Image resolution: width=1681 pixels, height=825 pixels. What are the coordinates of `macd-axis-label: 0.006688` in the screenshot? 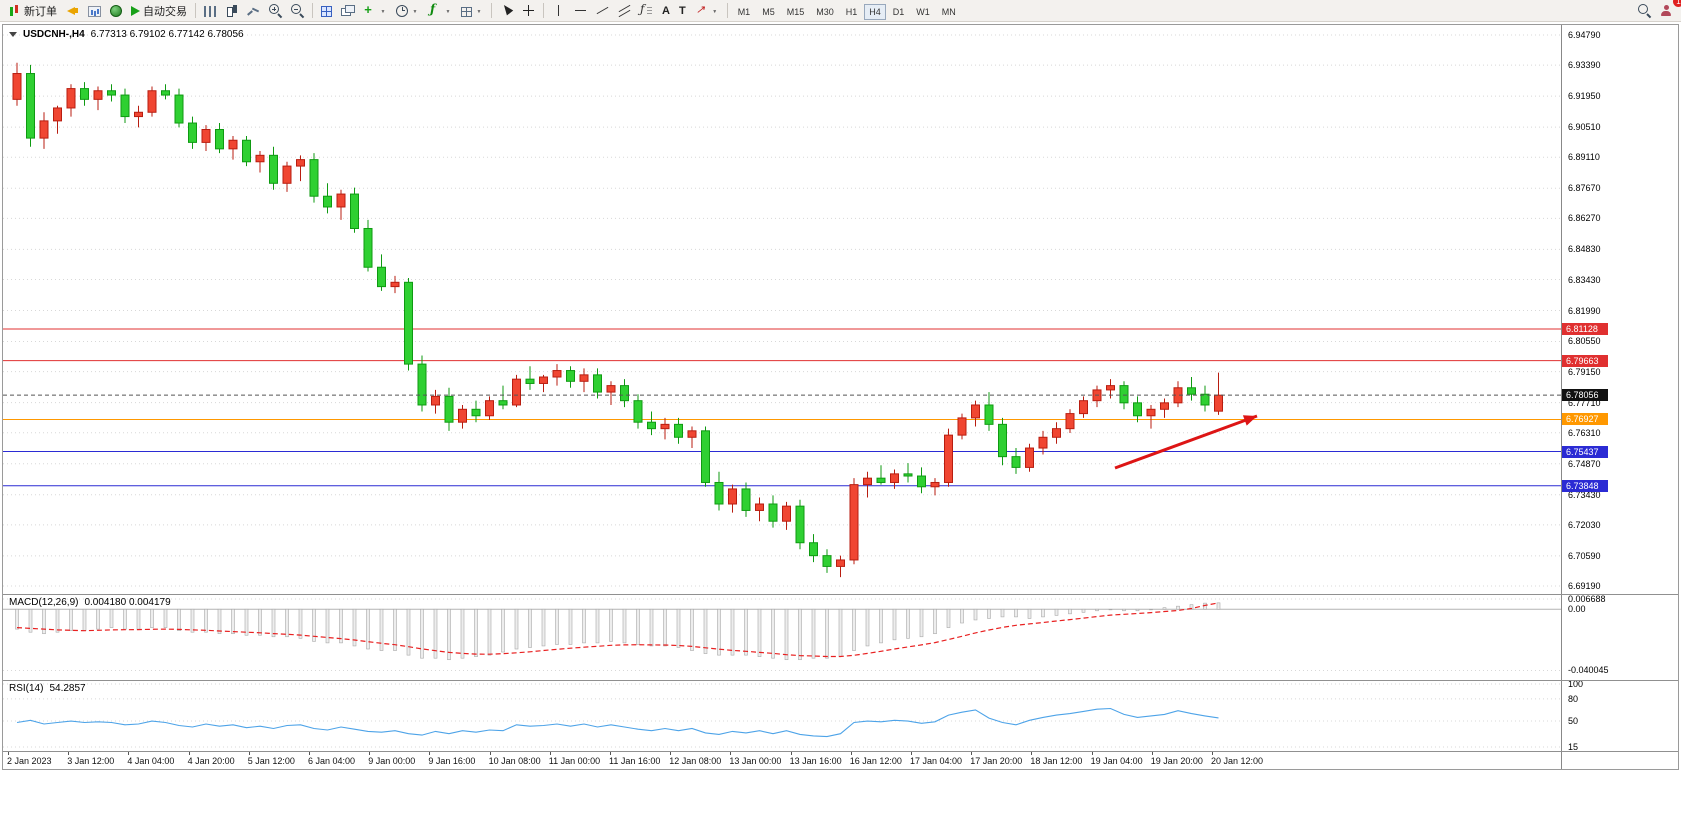 It's located at (1587, 599).